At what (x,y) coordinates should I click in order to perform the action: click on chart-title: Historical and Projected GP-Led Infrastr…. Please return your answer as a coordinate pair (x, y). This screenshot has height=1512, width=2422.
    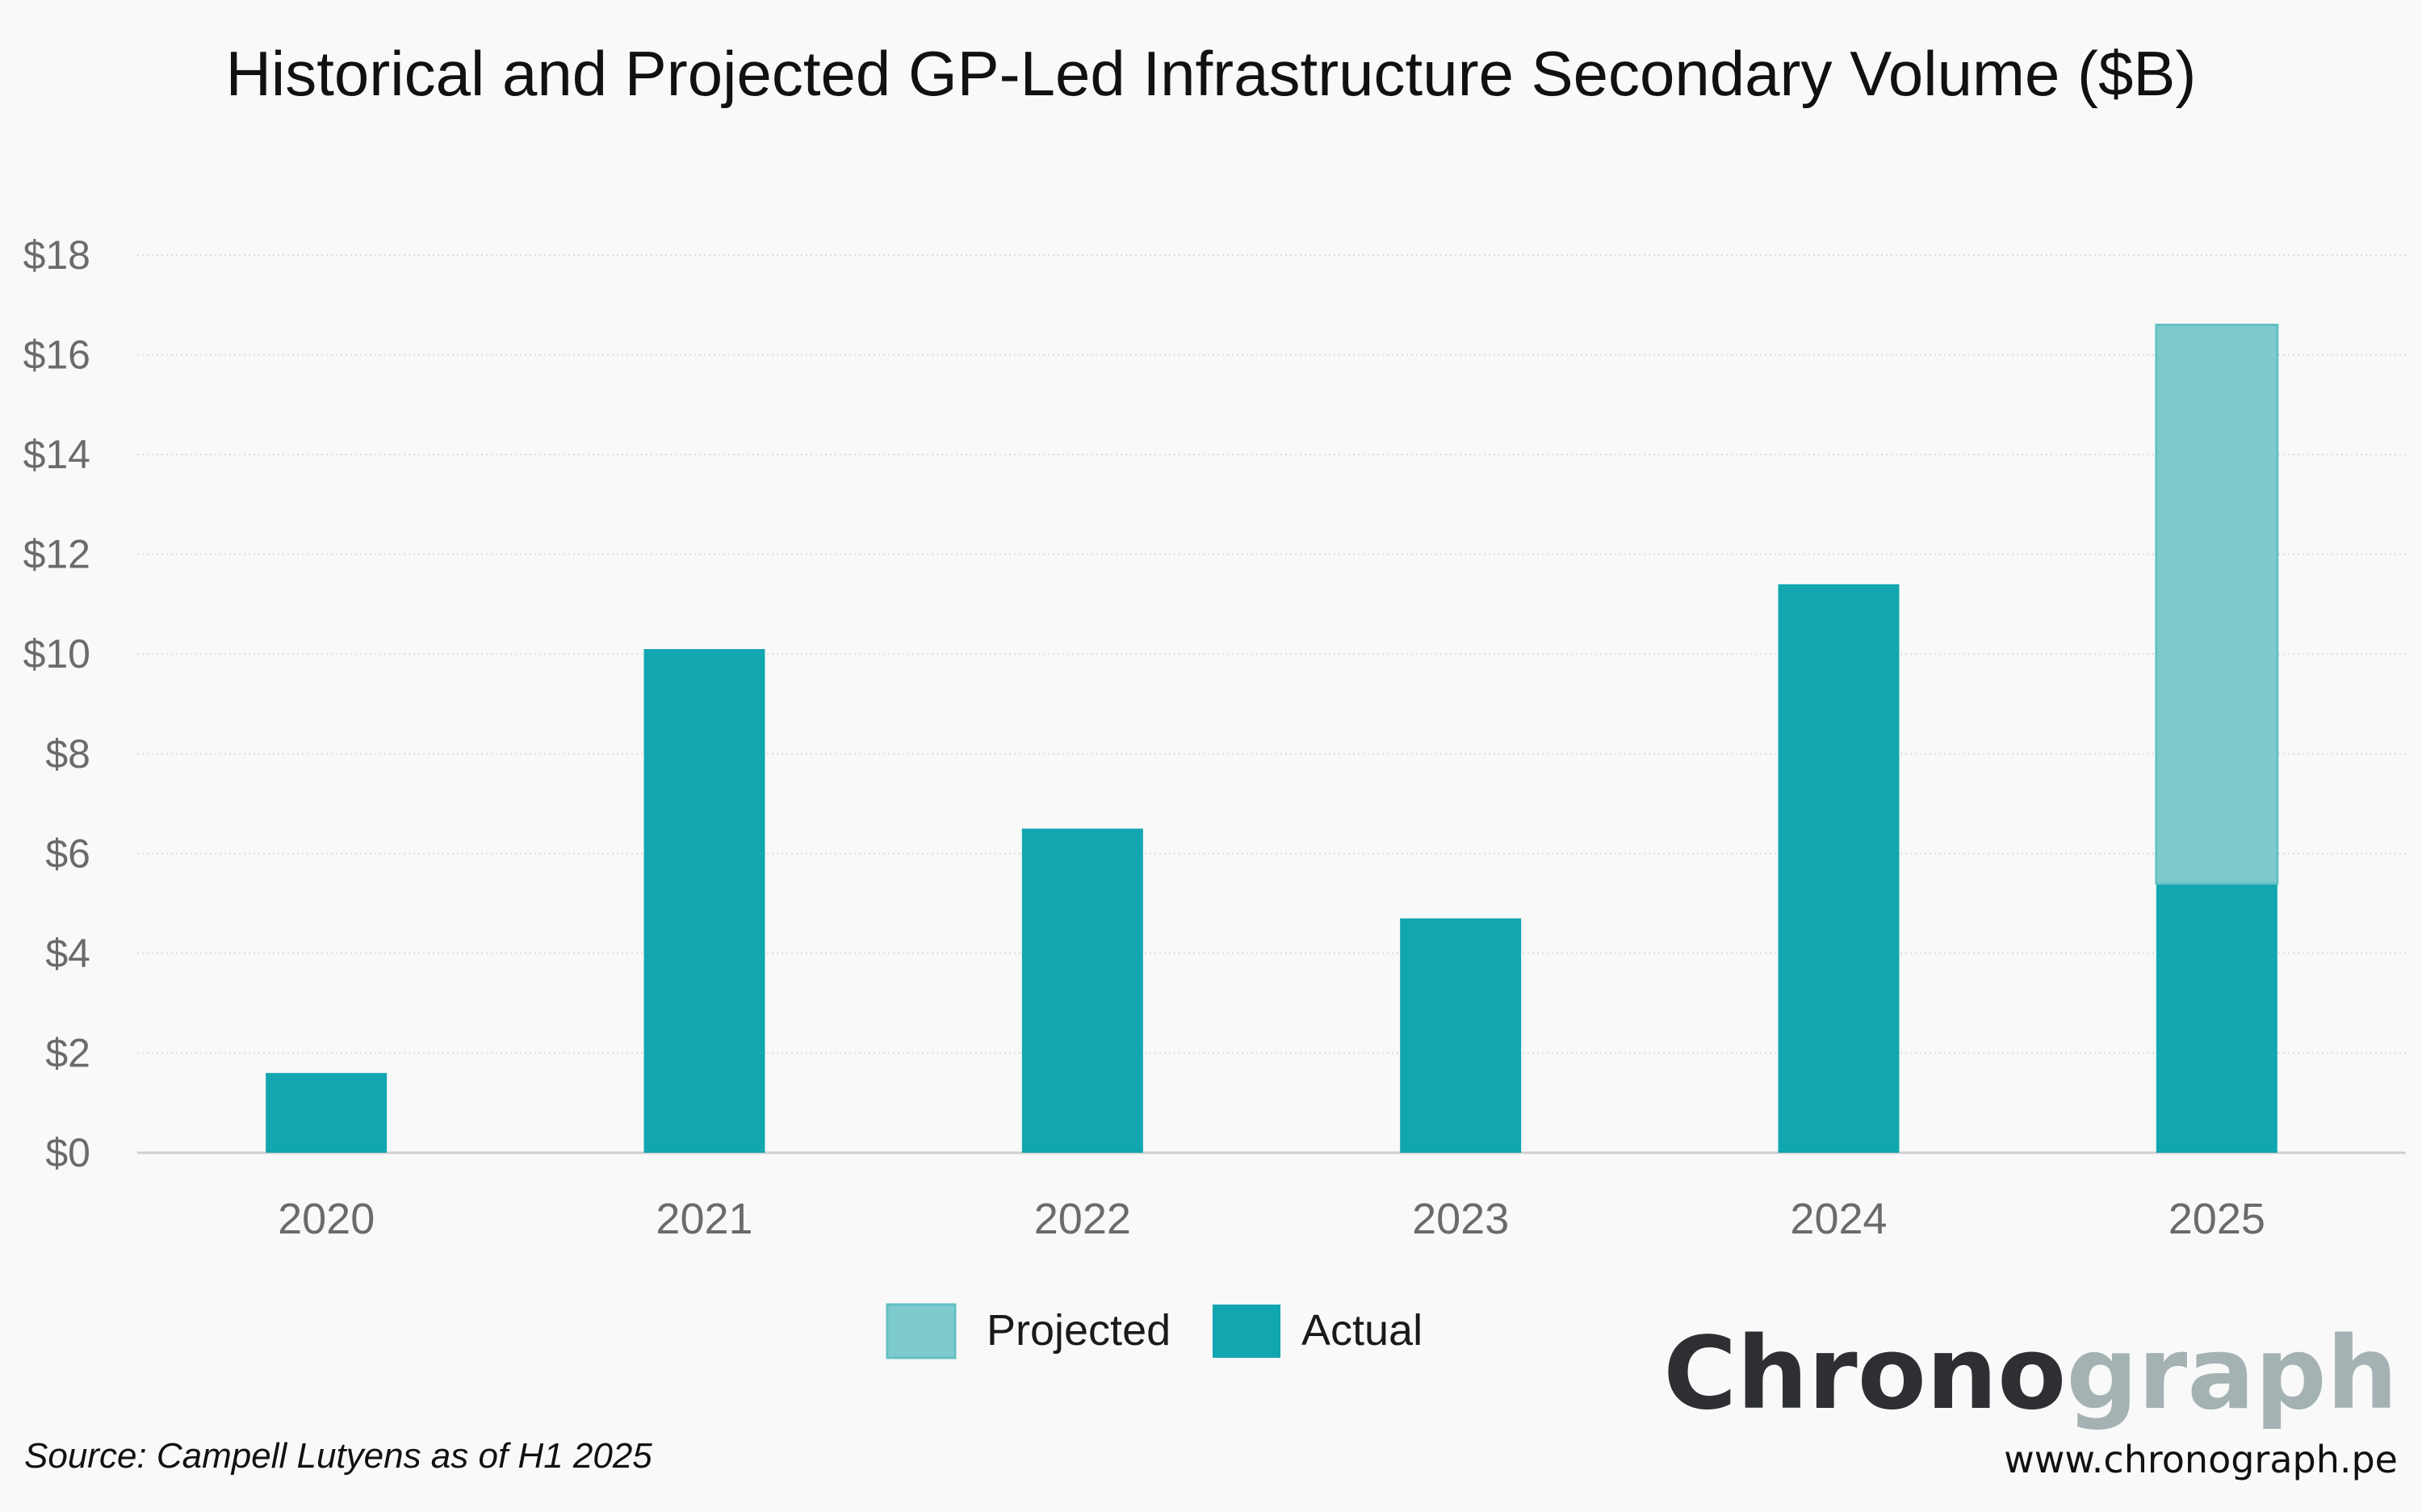
    Looking at the image, I should click on (1211, 73).